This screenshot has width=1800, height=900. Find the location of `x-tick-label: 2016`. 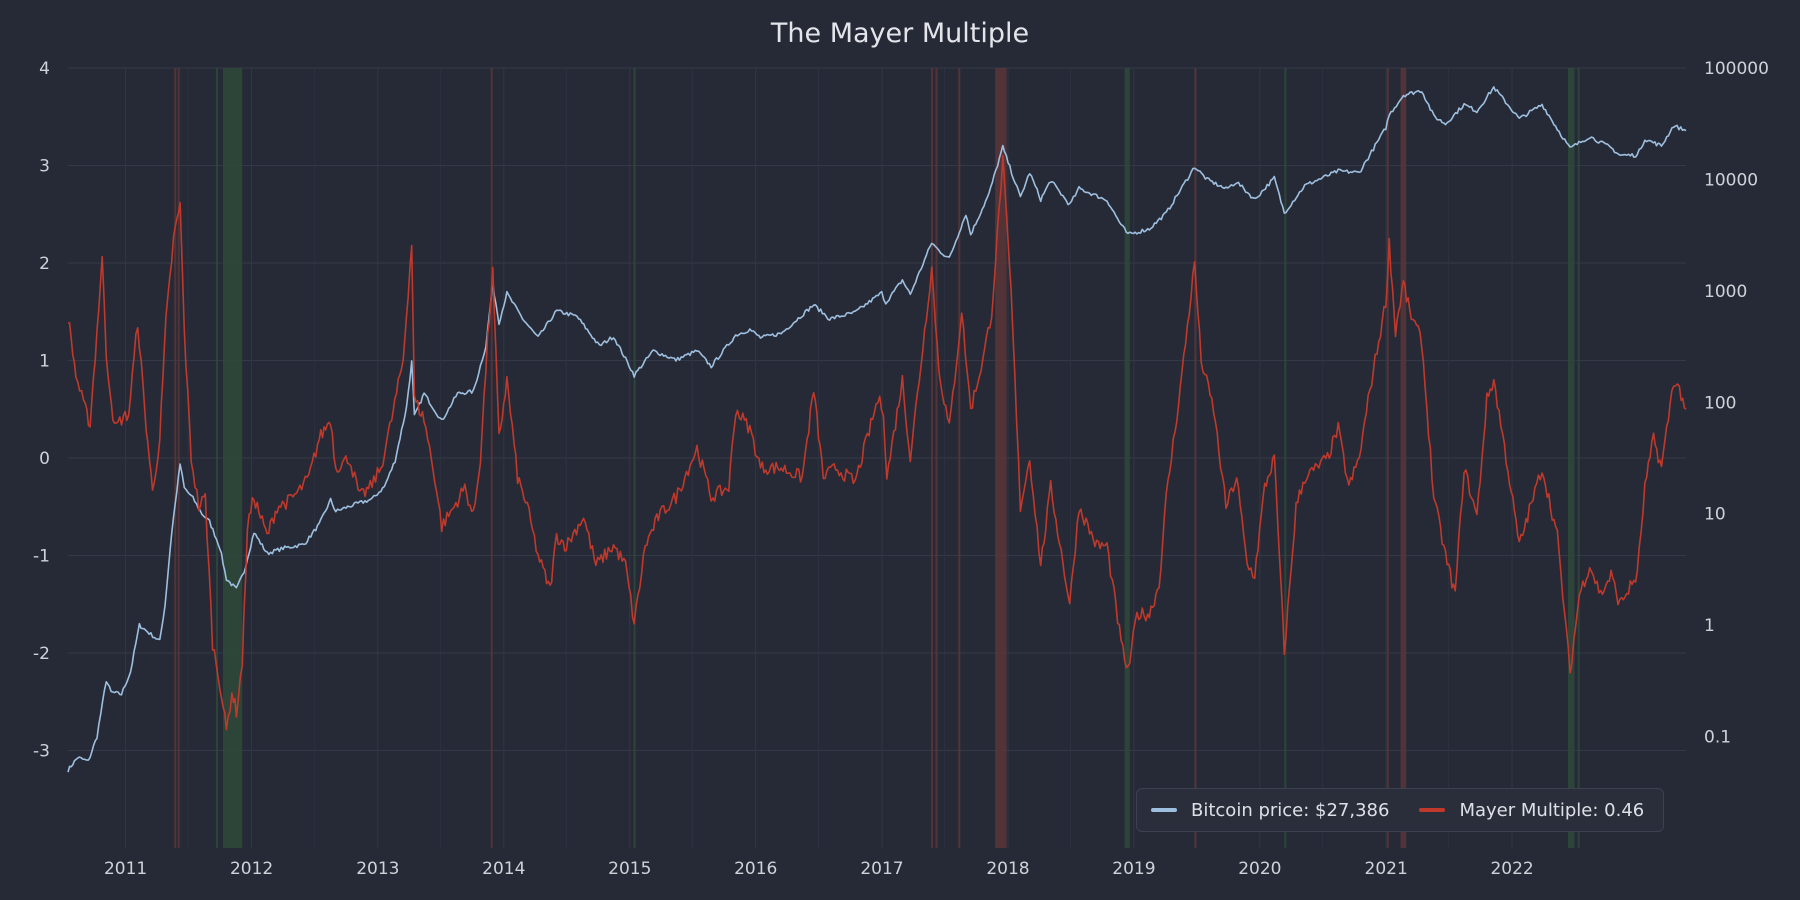

x-tick-label: 2016 is located at coordinates (755, 869).